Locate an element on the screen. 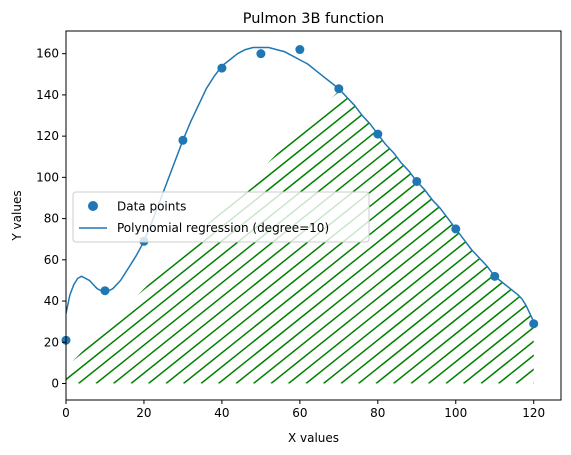 This screenshot has height=455, width=571. x-tick-label: 80 is located at coordinates (377, 413).